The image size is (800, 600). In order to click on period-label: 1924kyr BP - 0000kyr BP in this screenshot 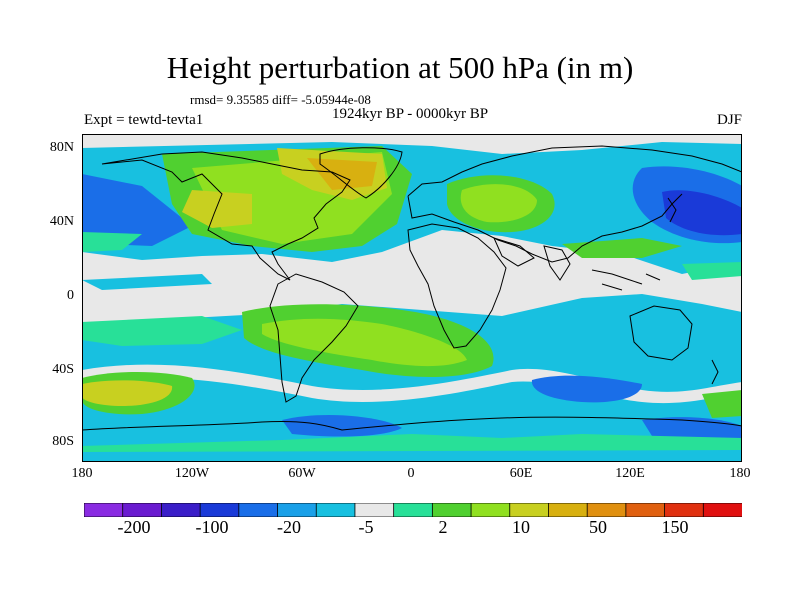, I will do `click(410, 114)`.